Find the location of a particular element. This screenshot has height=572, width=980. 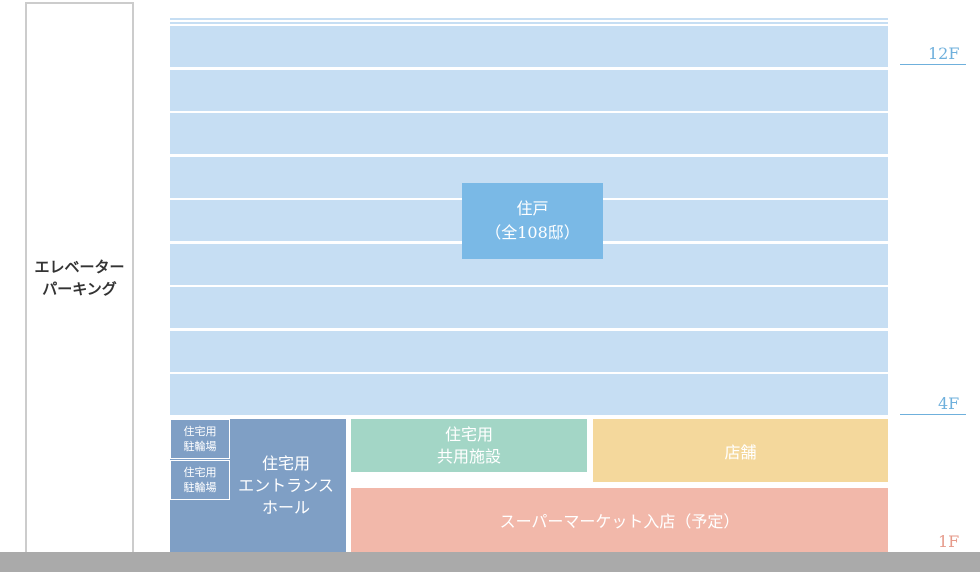

subtitle: （全108邸） is located at coordinates (532, 232).